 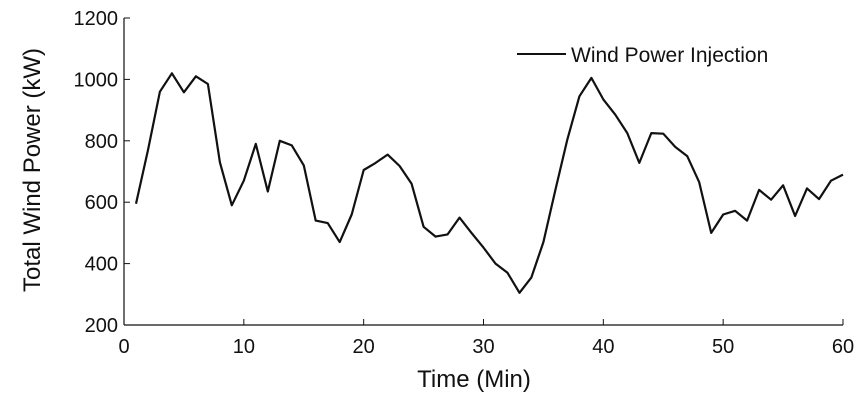 What do you see at coordinates (102, 172) in the screenshot?
I see `y-axis-ticks: 200 400 600 800 1000 1200` at bounding box center [102, 172].